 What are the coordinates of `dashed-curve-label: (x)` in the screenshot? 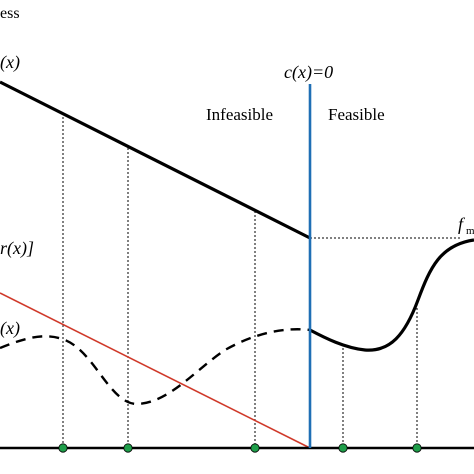 It's located at (10, 328).